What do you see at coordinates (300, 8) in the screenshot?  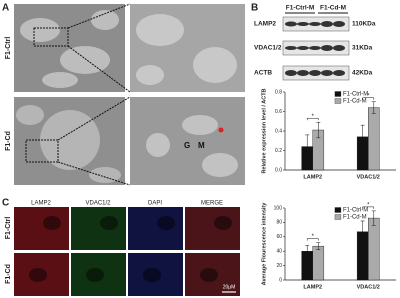 I see `group-label: F1-Ctrl-M` at bounding box center [300, 8].